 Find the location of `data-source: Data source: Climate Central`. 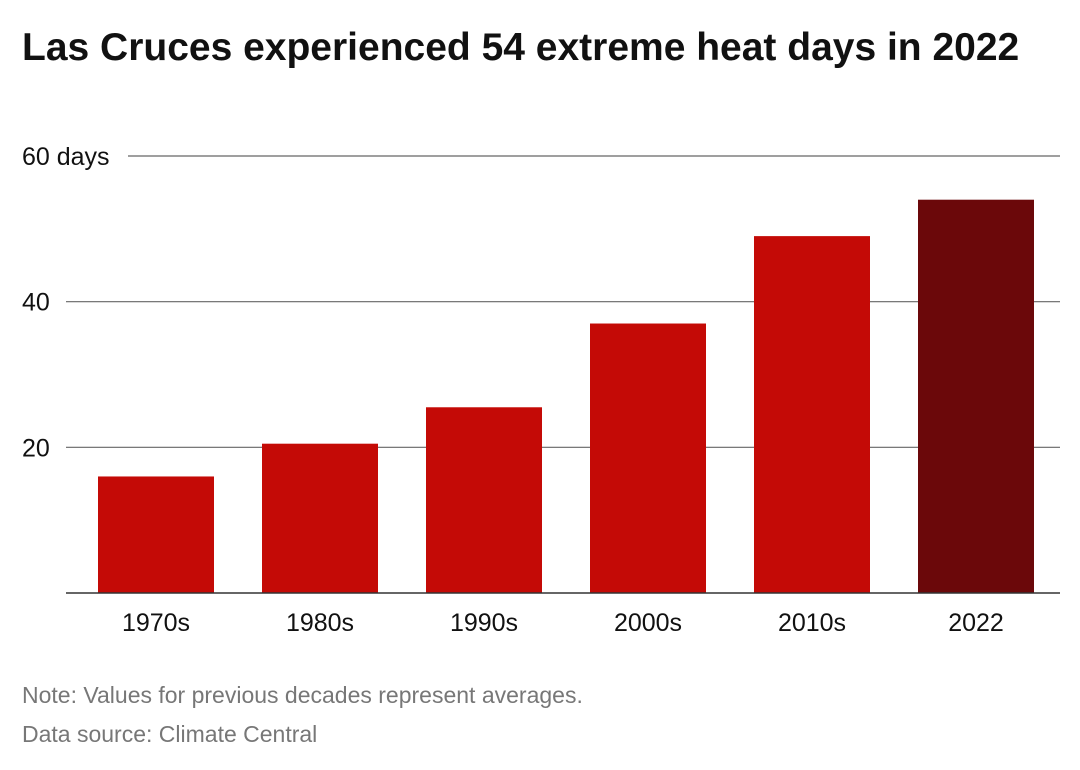

data-source: Data source: Climate Central is located at coordinates (170, 734).